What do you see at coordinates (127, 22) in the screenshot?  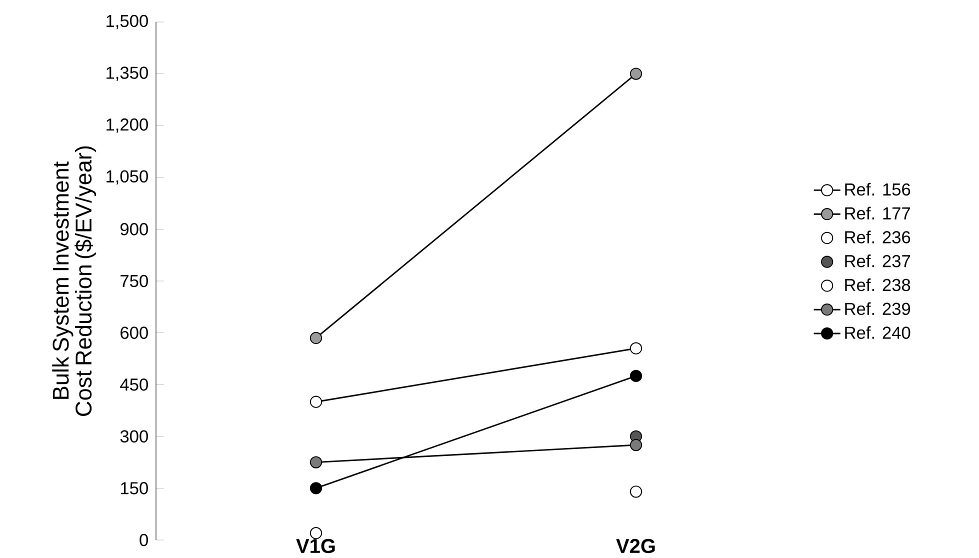 I see `y-tick-label: 1,500` at bounding box center [127, 22].